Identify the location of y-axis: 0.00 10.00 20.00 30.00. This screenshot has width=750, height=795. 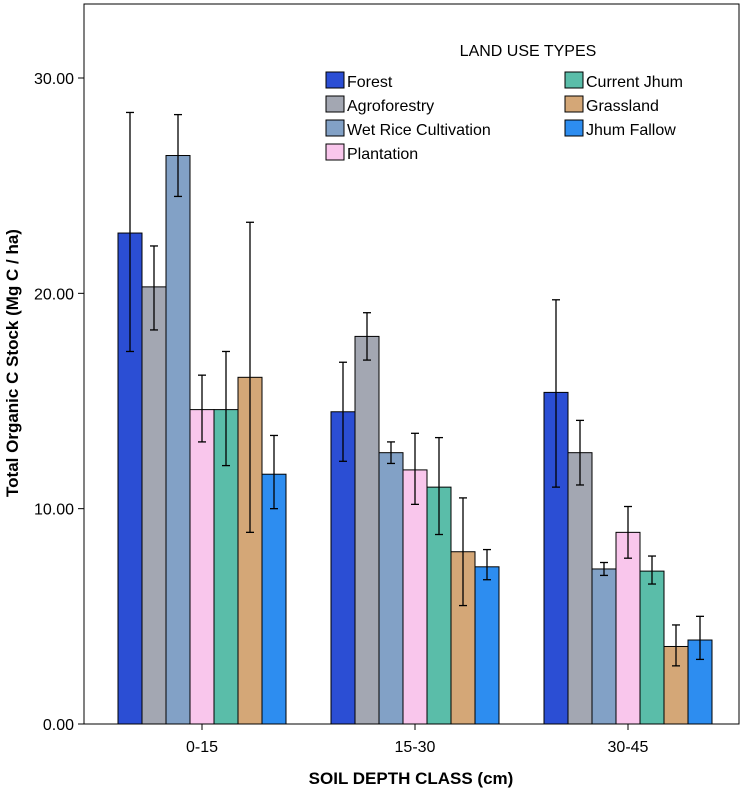
(59, 402).